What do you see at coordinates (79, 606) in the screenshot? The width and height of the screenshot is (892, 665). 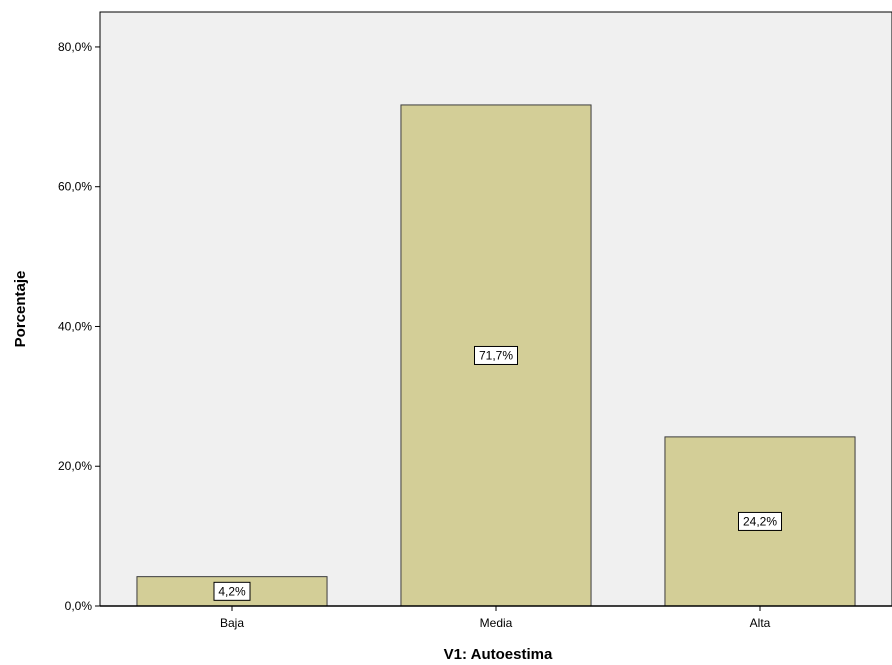 I see `y-tick-label: 0,0%` at bounding box center [79, 606].